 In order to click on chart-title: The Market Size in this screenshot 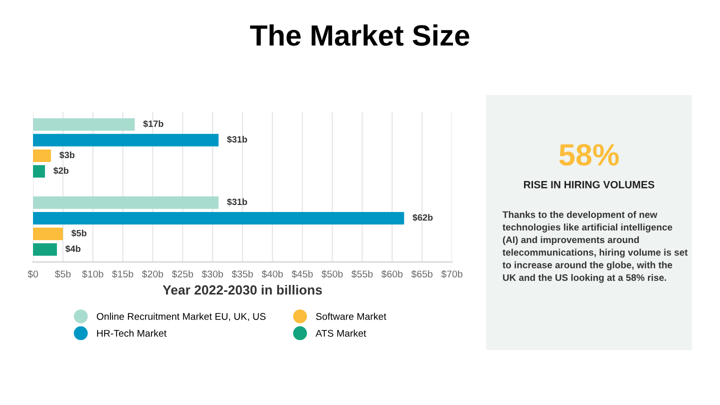, I will do `click(360, 35)`.